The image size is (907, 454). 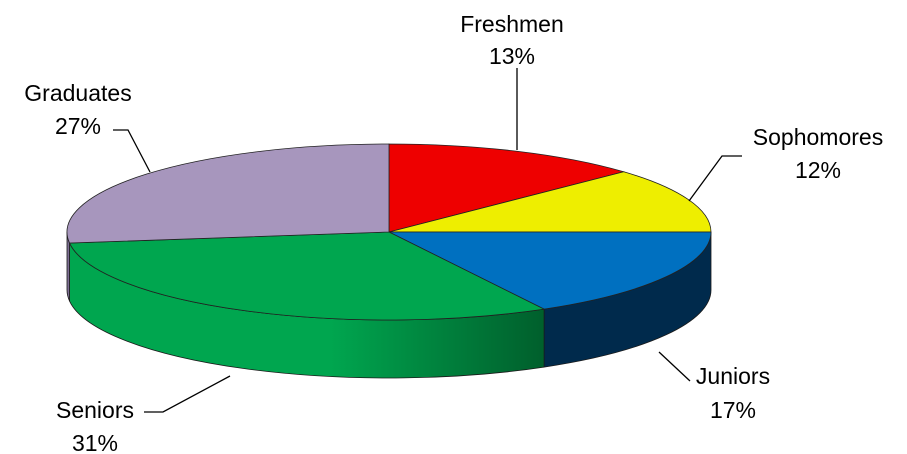 What do you see at coordinates (132, 151) in the screenshot?
I see `leader-line-graduates` at bounding box center [132, 151].